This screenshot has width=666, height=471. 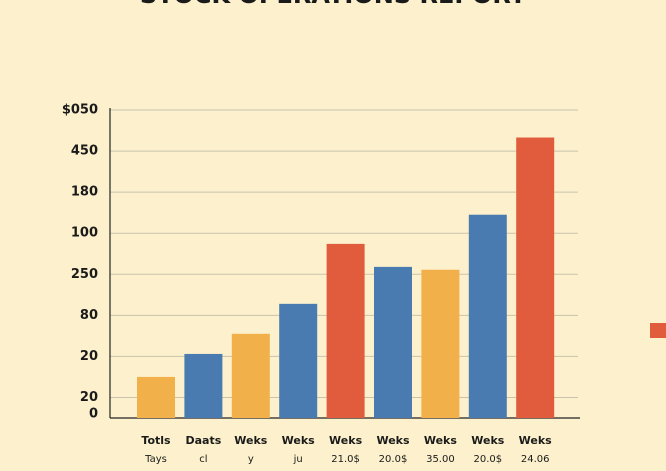 I want to click on y-tick-label: 0, so click(x=93, y=414).